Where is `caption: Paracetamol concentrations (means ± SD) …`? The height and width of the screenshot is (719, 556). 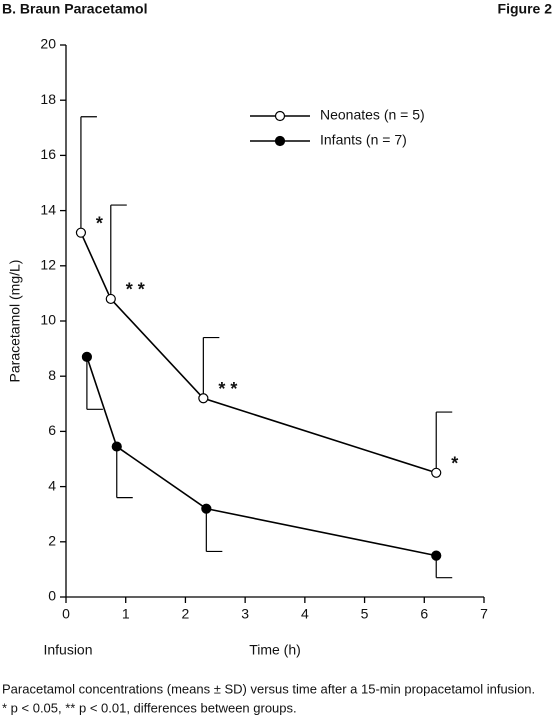 caption: Paracetamol concentrations (means ± SD) … is located at coordinates (268, 688).